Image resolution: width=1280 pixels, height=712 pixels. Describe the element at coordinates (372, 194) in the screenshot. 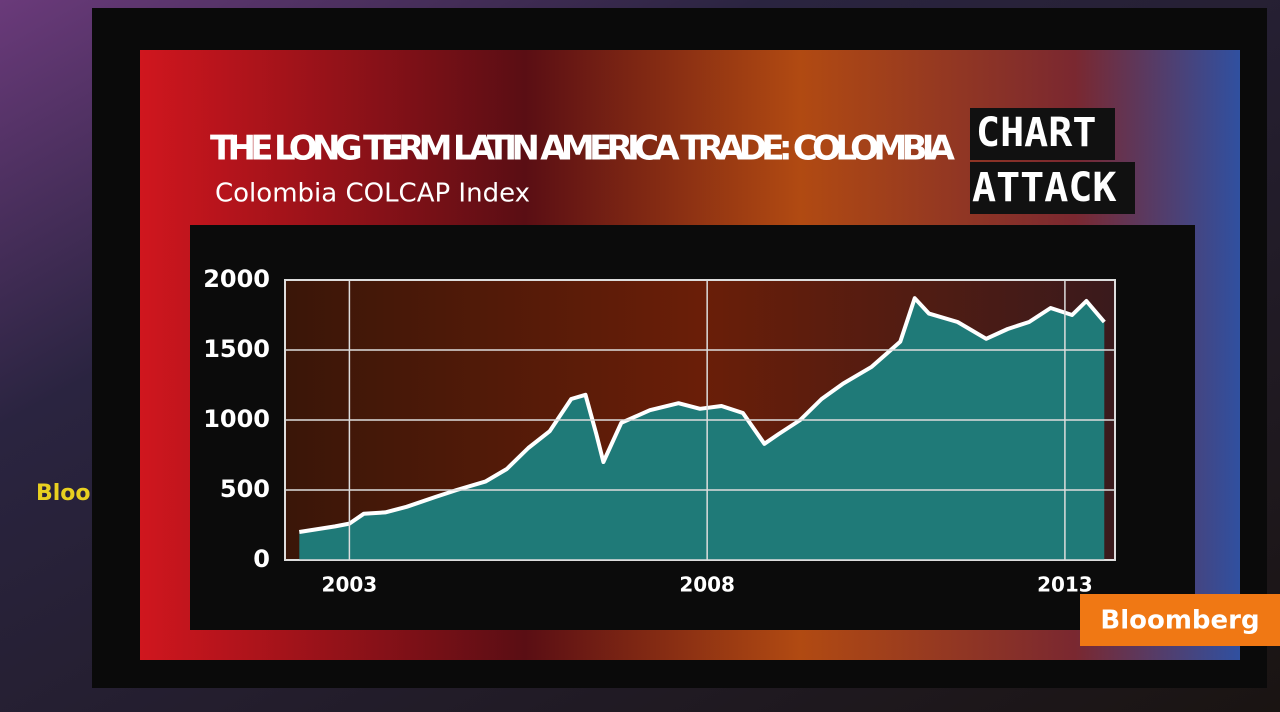

I see `chart-subtitle: Colombia COLCAP Index` at that location.